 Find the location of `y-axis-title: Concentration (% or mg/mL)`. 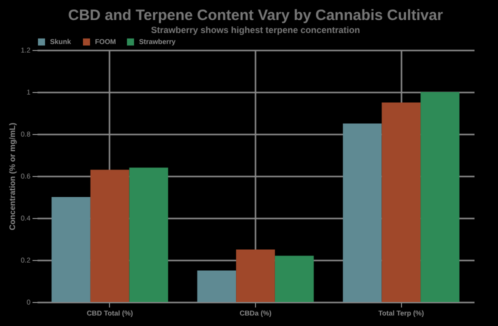

y-axis-title: Concentration (% or mg/mL) is located at coordinates (12, 176).